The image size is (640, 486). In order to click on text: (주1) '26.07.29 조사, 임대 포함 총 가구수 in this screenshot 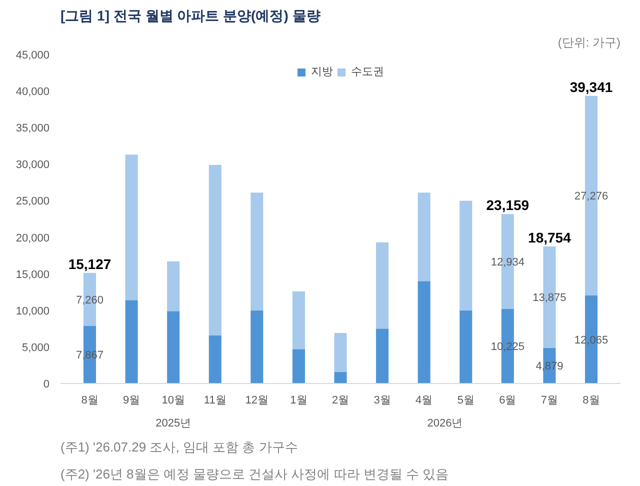, I will do `click(179, 447)`.